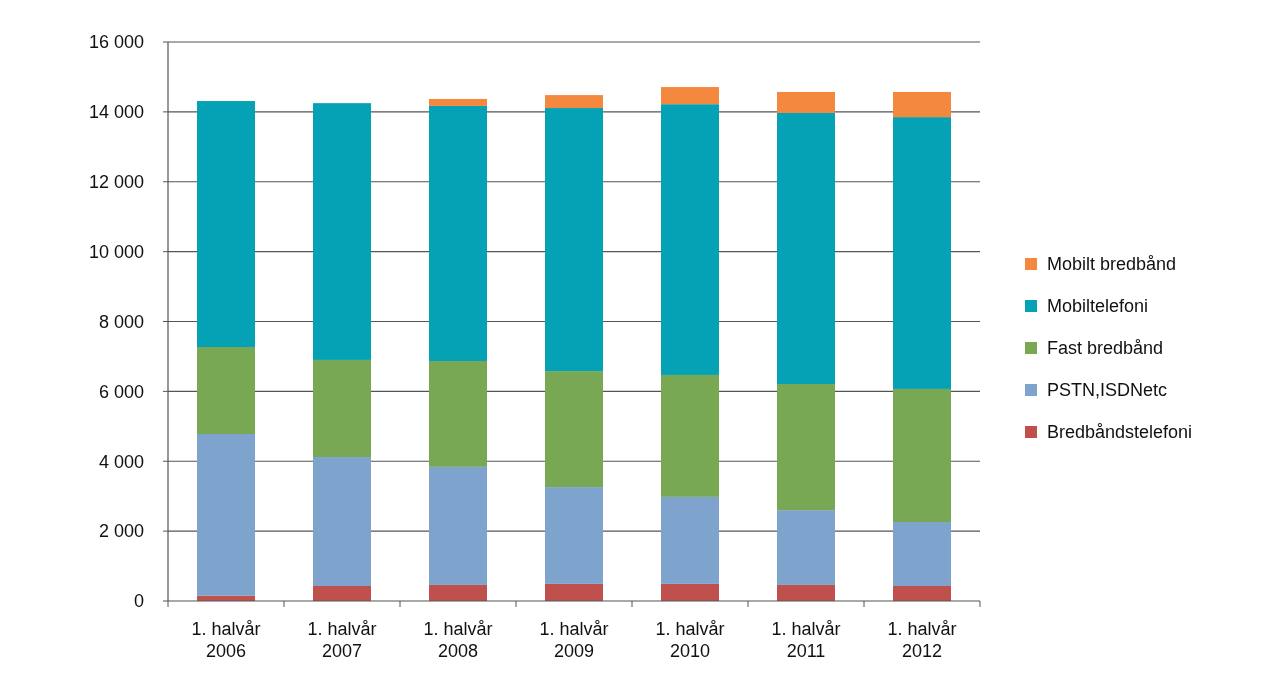  What do you see at coordinates (1105, 348) in the screenshot?
I see `legend-label: Fast bredbånd` at bounding box center [1105, 348].